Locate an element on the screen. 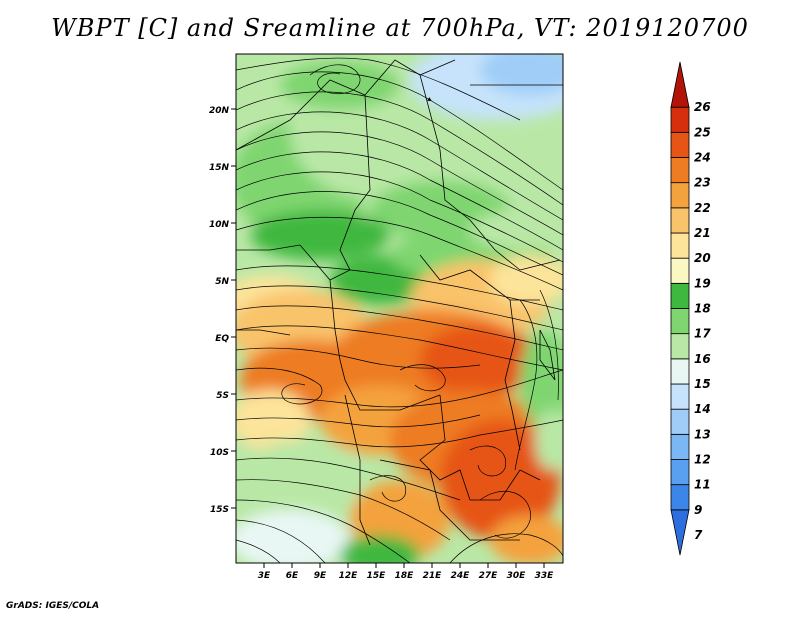  lat-label: 10N is located at coordinates (219, 225).